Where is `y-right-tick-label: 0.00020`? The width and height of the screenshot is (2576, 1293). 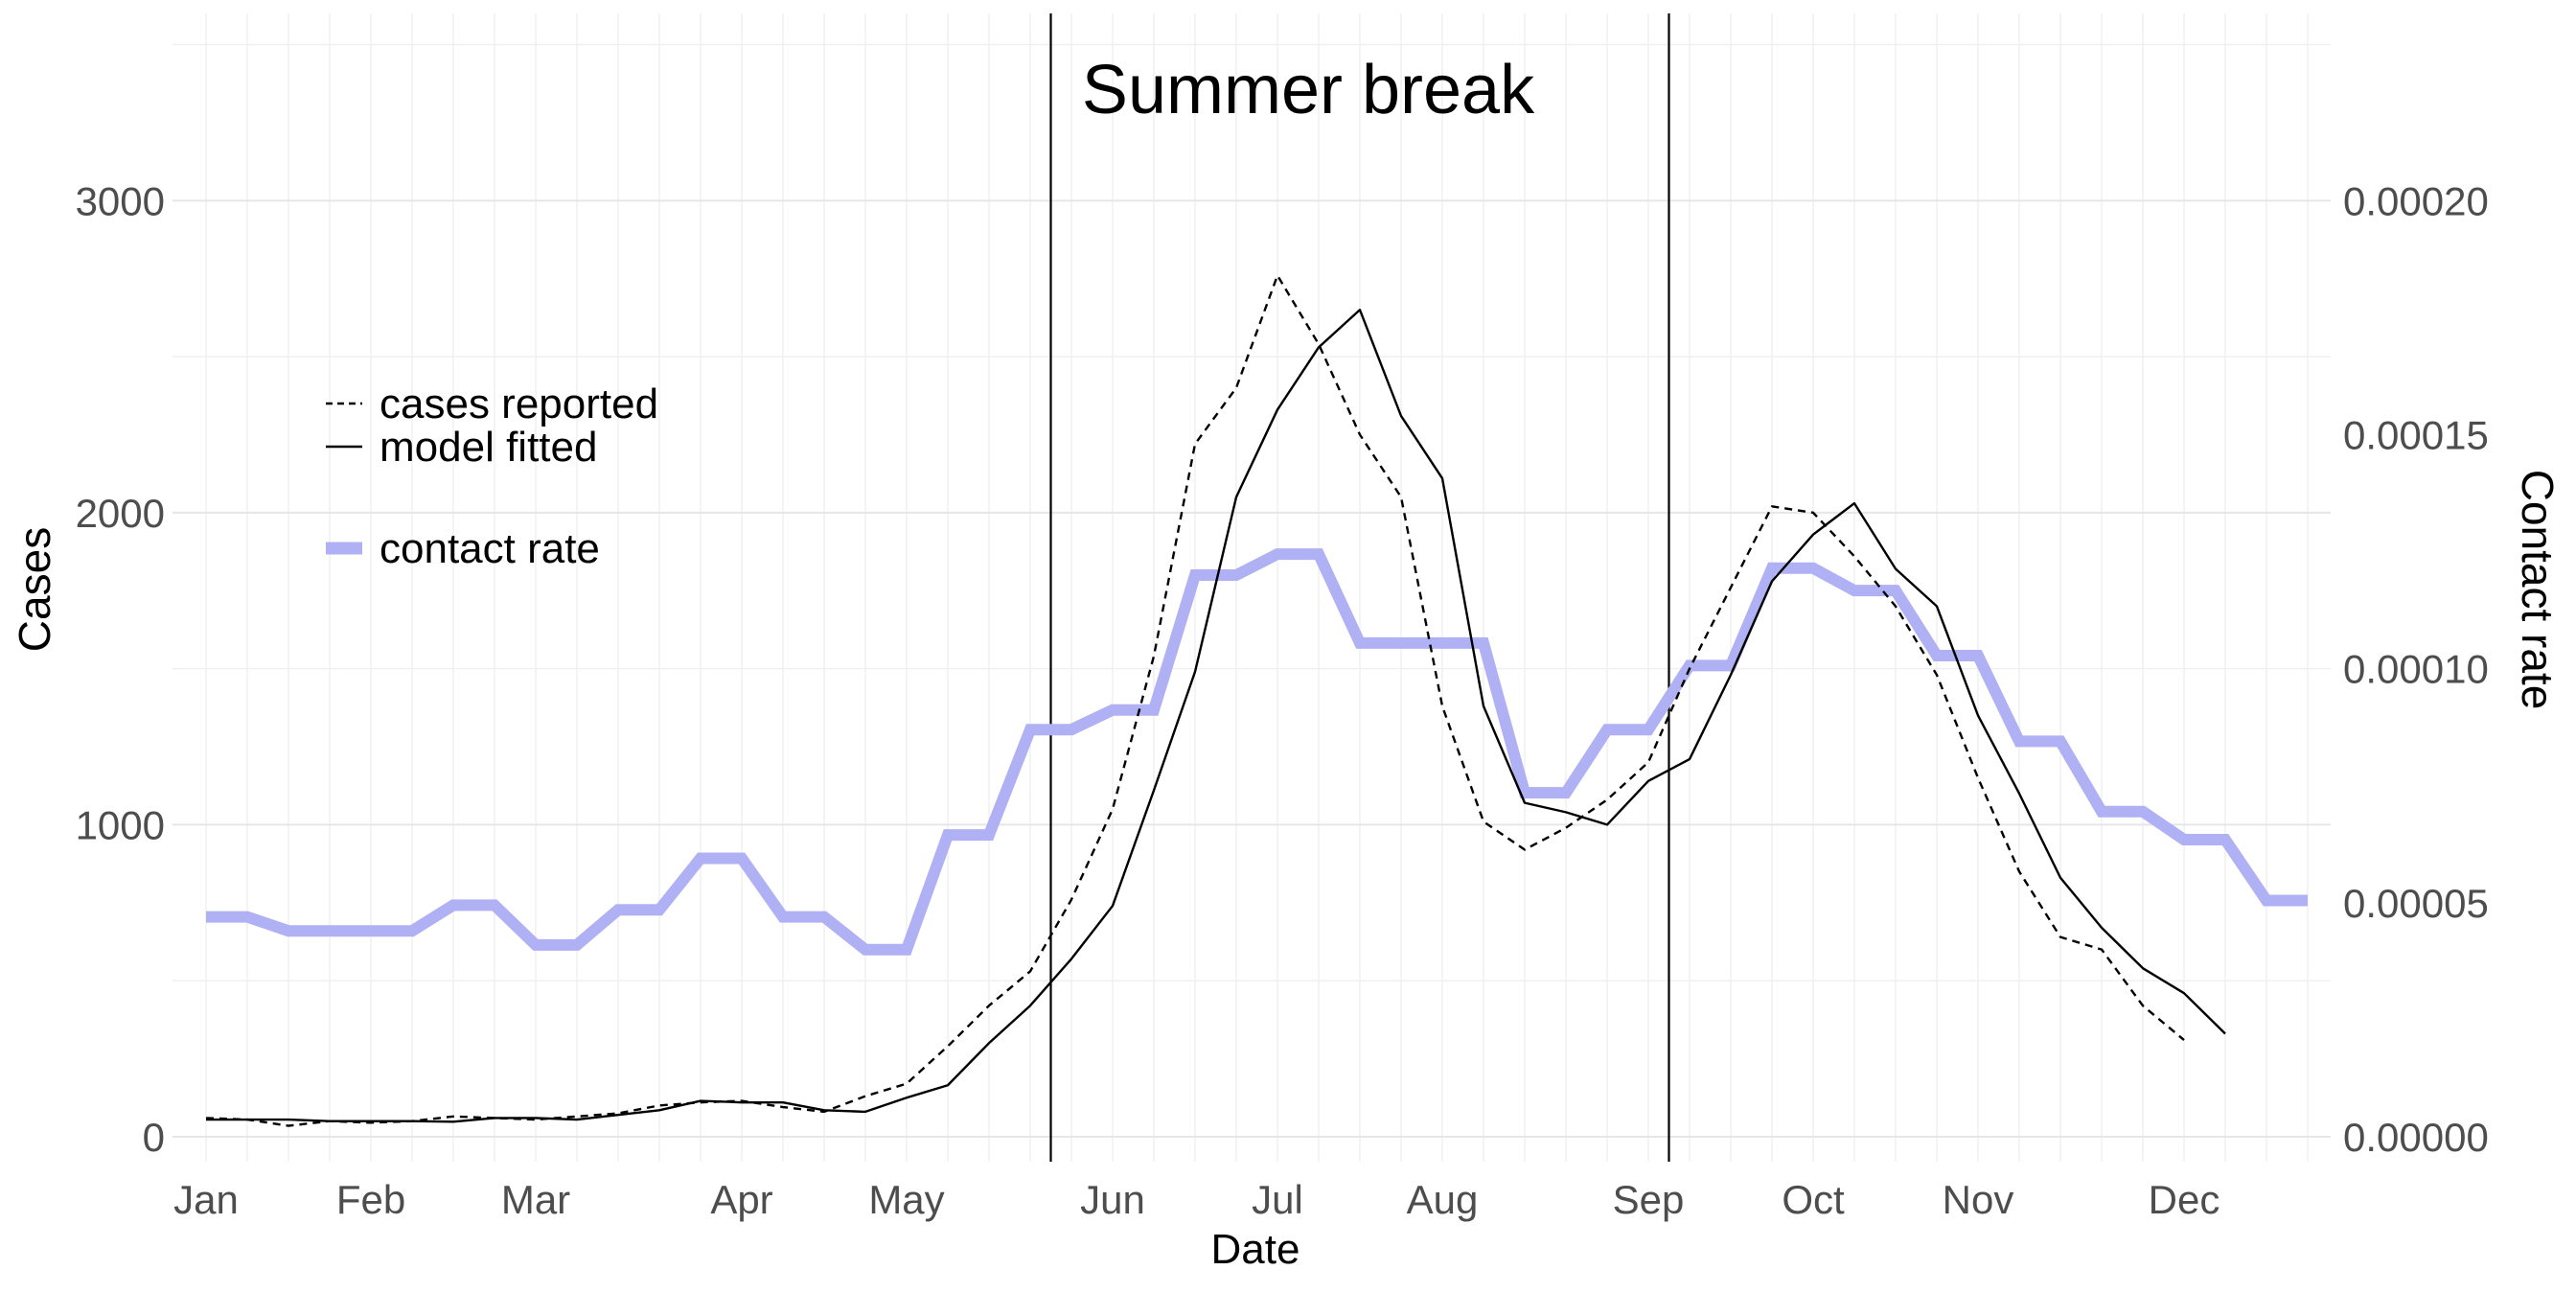
y-right-tick-label: 0.00020 is located at coordinates (2416, 200).